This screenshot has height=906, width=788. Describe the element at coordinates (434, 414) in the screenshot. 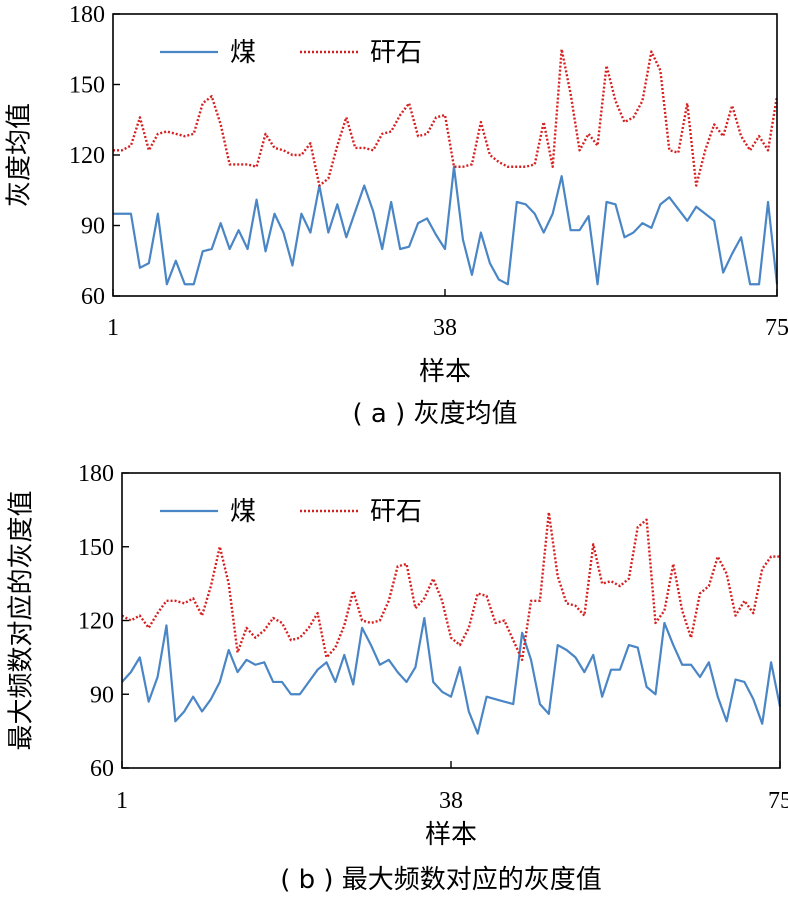

I see `figure-caption: ( a ) 灰度均值` at that location.